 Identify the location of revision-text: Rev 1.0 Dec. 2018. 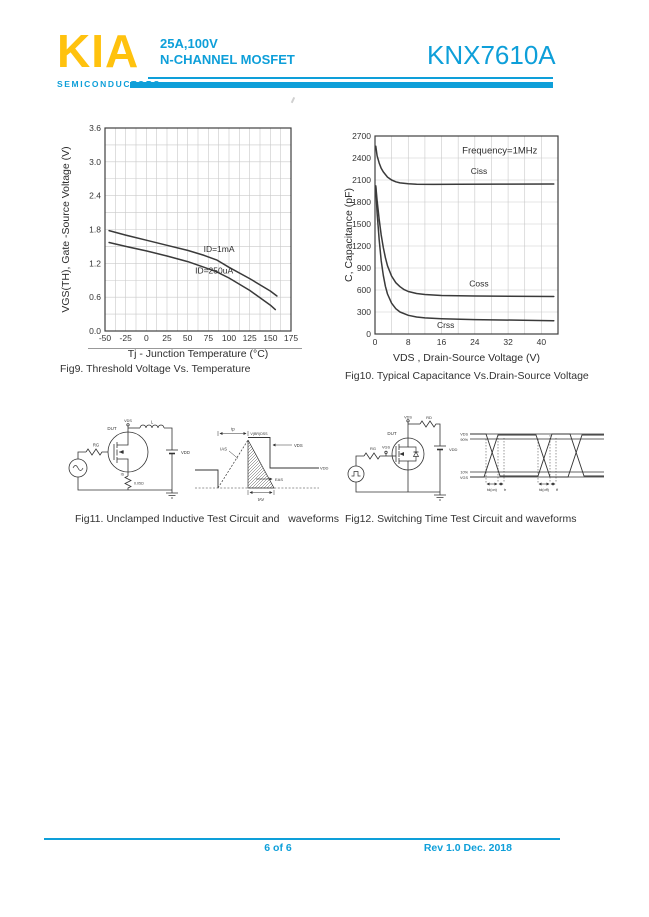
(467, 848).